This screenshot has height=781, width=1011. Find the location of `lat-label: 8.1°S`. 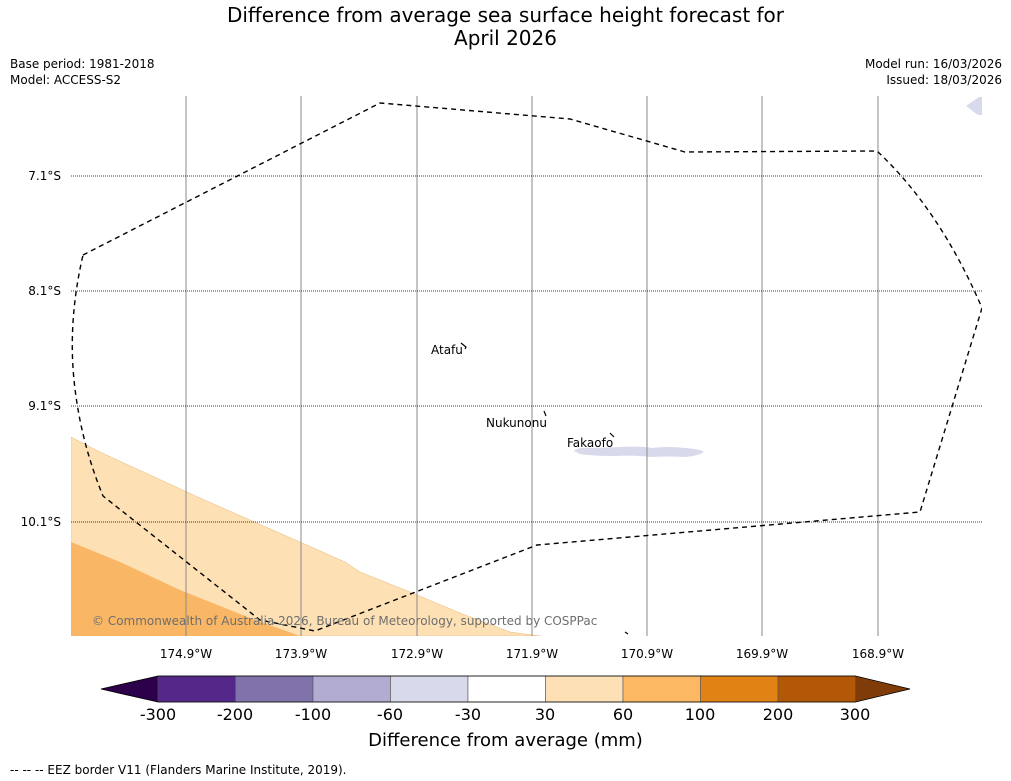

lat-label: 8.1°S is located at coordinates (44, 291).